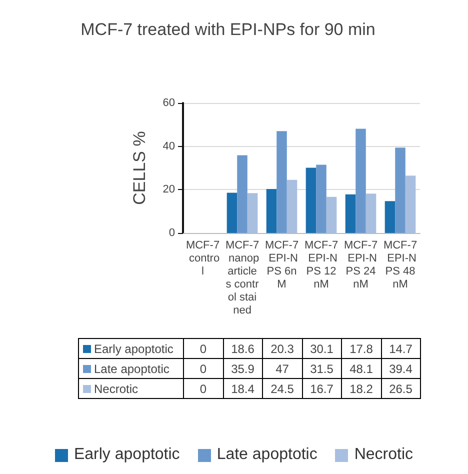 The height and width of the screenshot is (474, 468). What do you see at coordinates (400, 348) in the screenshot?
I see `data-label: 14.7` at bounding box center [400, 348].